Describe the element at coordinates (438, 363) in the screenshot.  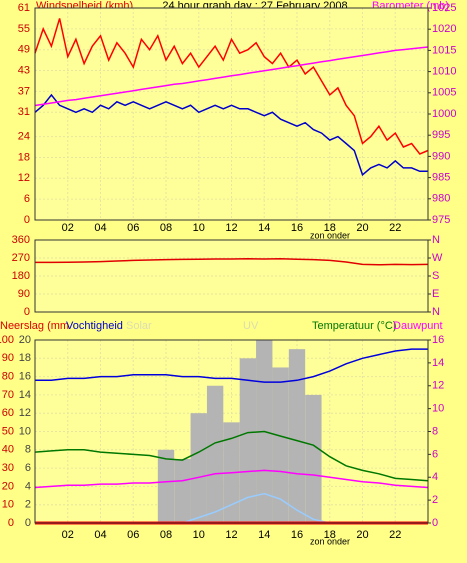
I see `y2-tick-label: 14` at that location.